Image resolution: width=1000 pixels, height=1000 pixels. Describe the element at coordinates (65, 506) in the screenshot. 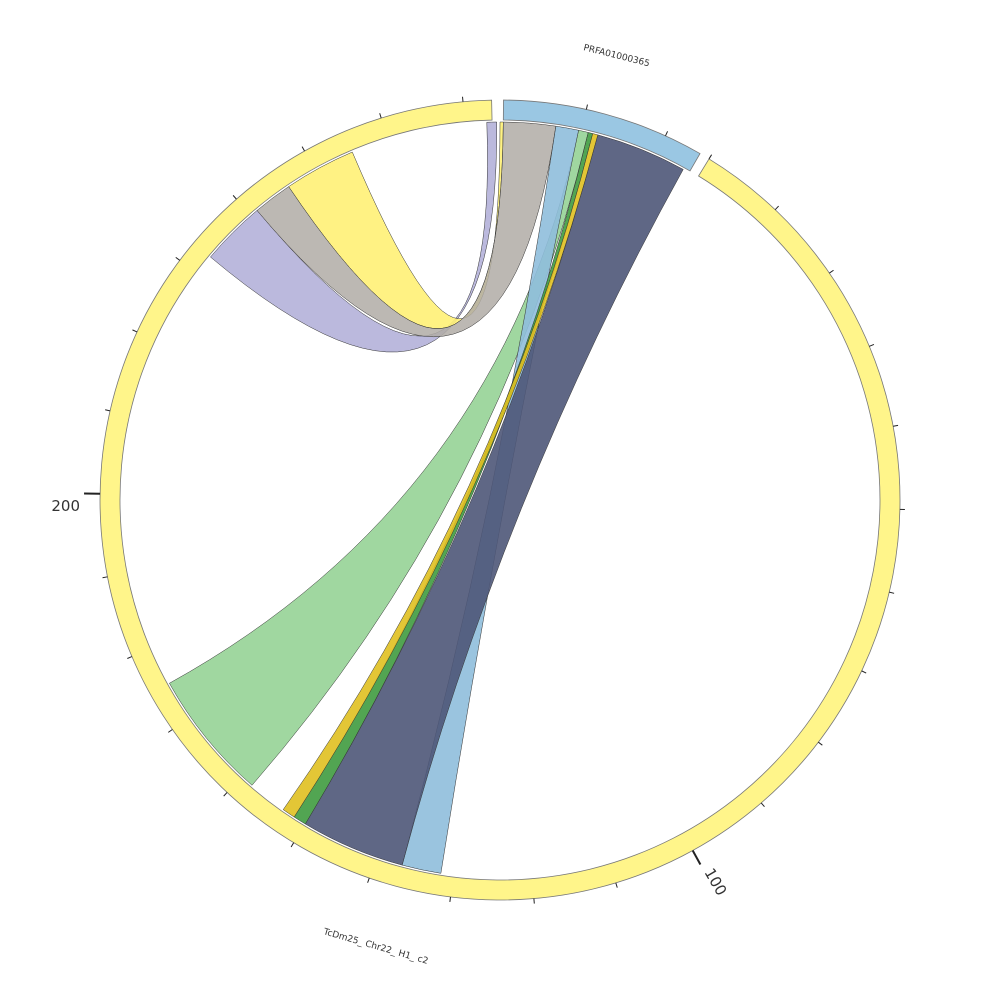

I see `tick-label: 200` at that location.